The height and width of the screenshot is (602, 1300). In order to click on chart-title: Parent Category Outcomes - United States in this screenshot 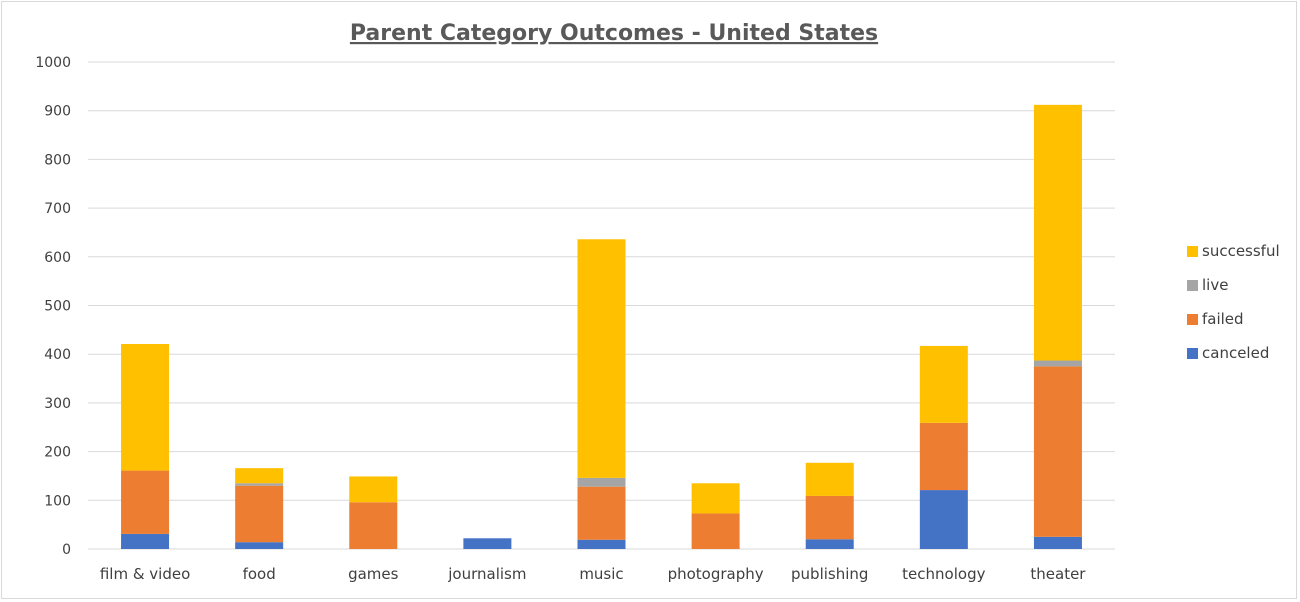, I will do `click(614, 33)`.